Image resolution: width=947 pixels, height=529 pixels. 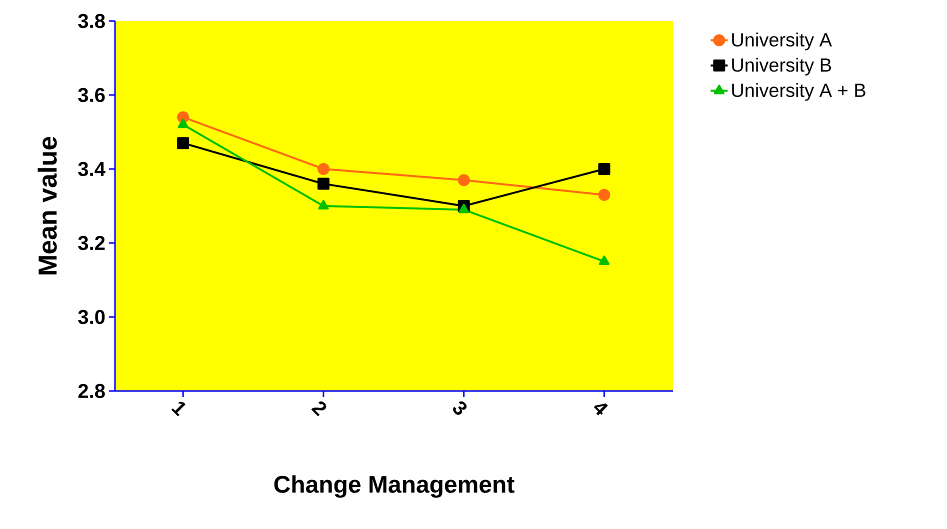 I want to click on x-axis-title: Change Management, so click(x=394, y=486).